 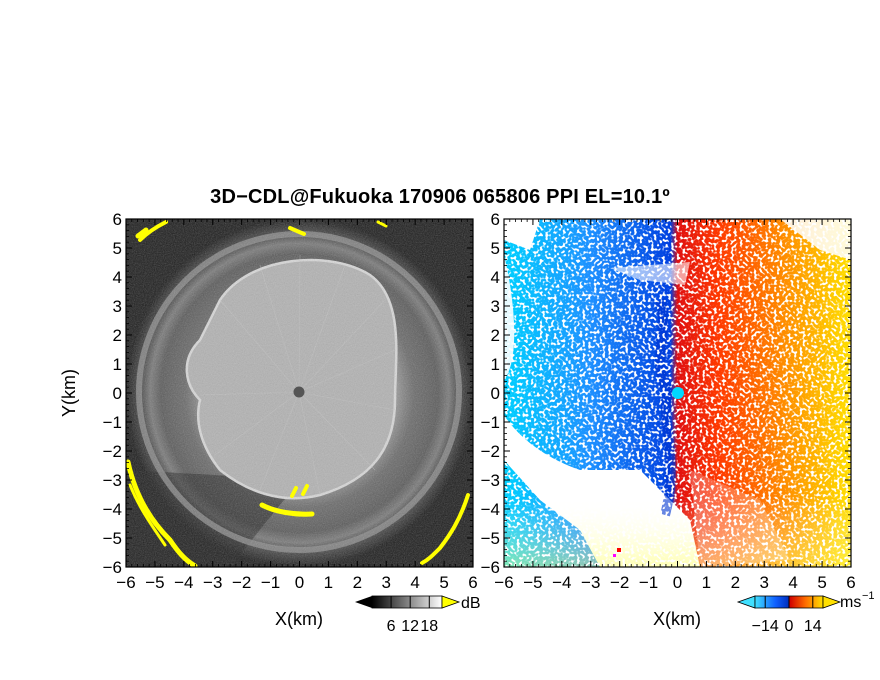 What do you see at coordinates (677, 619) in the screenshot?
I see `x-axis-title-right: X(km)` at bounding box center [677, 619].